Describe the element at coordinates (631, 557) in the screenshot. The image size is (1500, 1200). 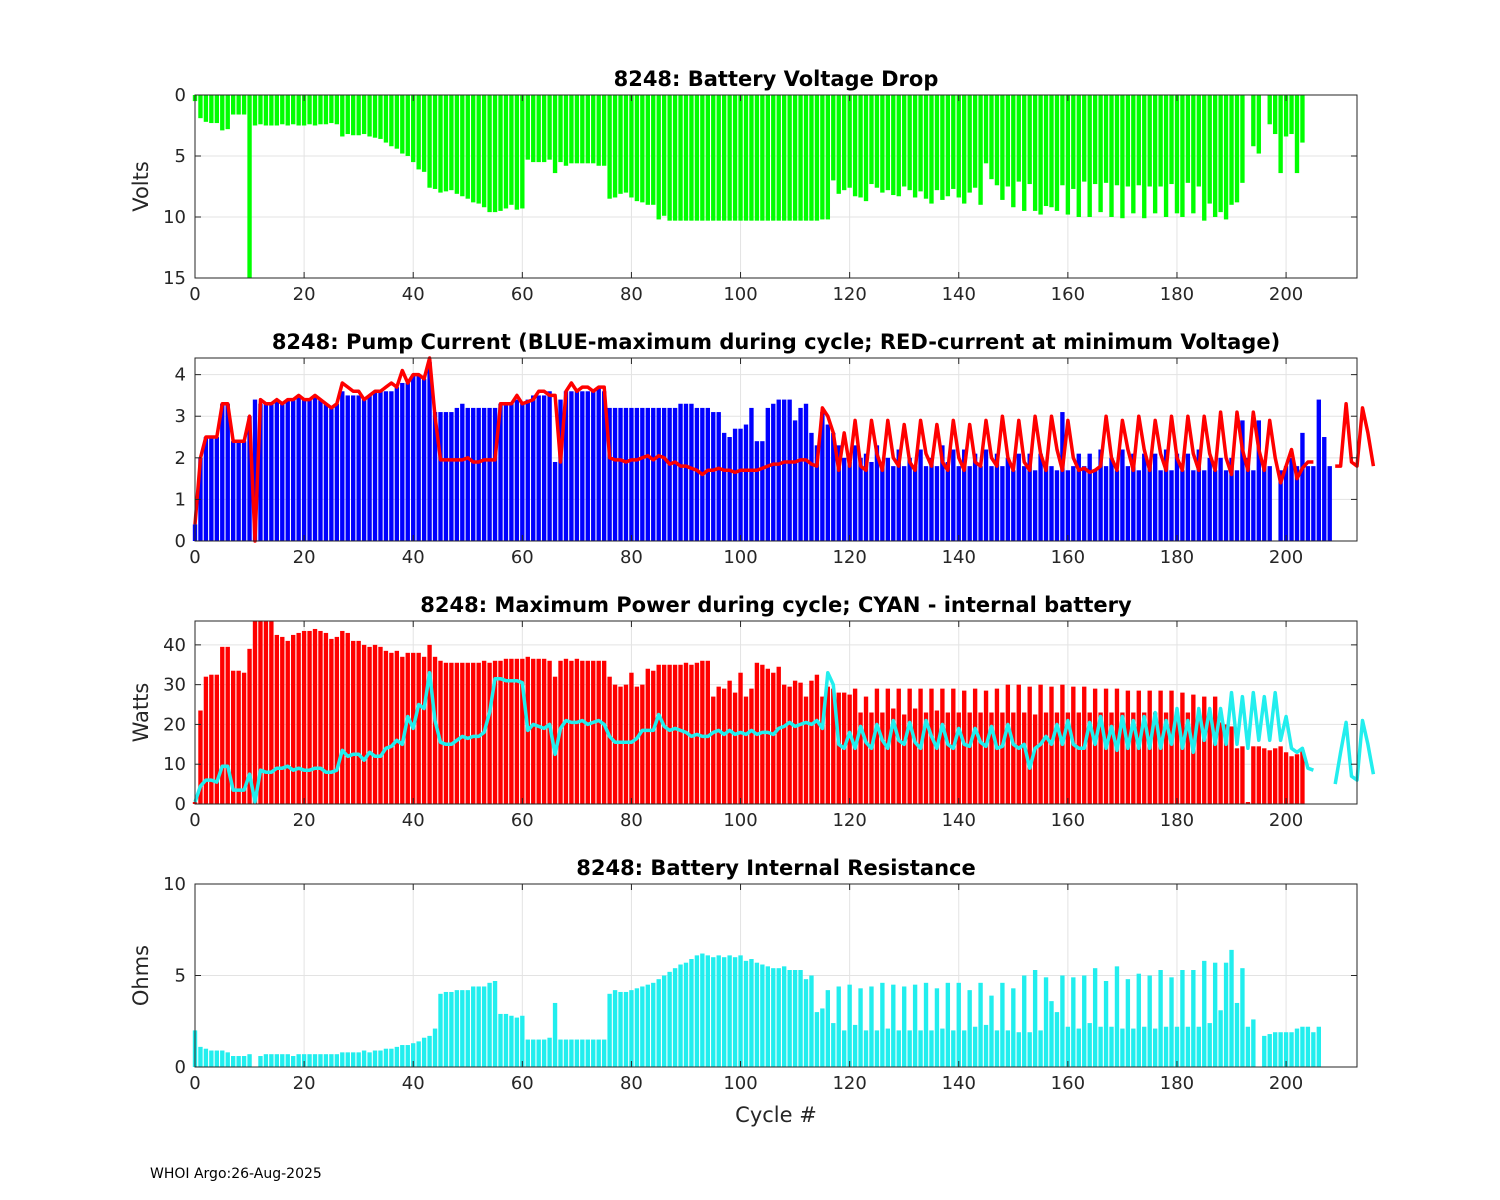
I see `x-tick-label: 80` at that location.